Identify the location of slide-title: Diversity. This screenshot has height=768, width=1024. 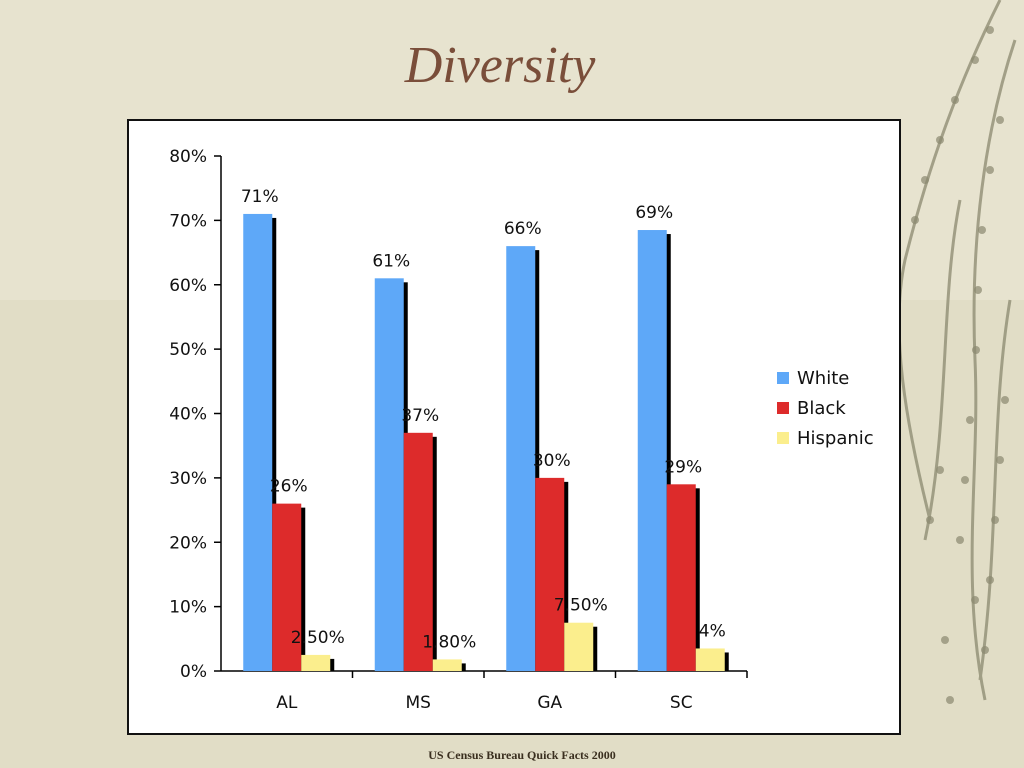
(500, 65).